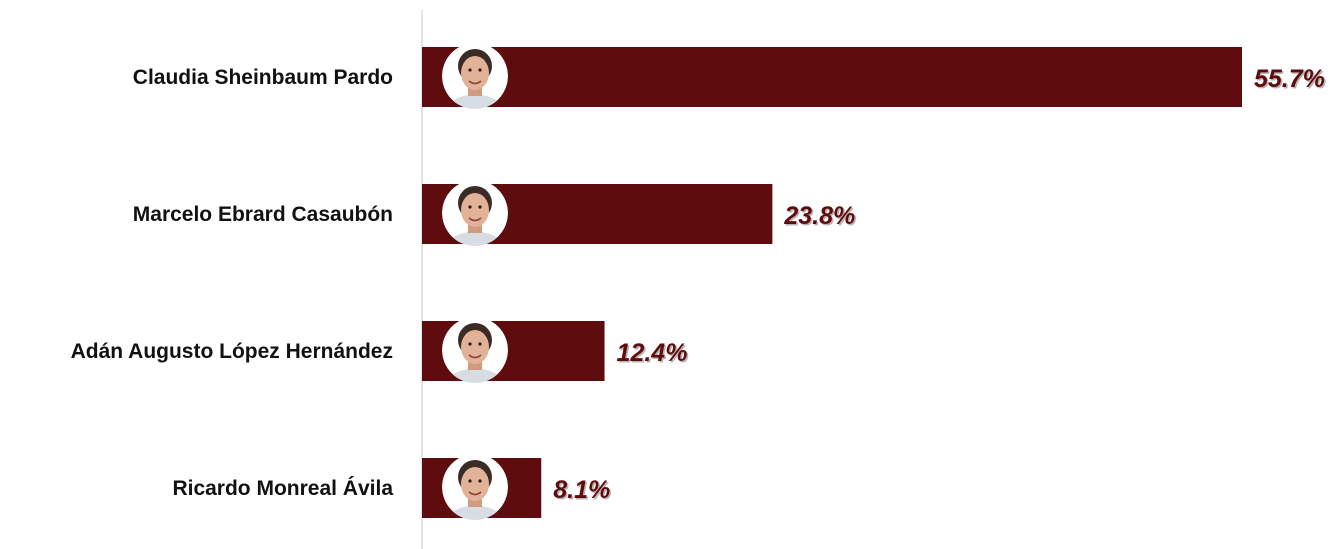  Describe the element at coordinates (832, 77) in the screenshot. I see `bar-claudia-sheinbaum-pardo` at that location.